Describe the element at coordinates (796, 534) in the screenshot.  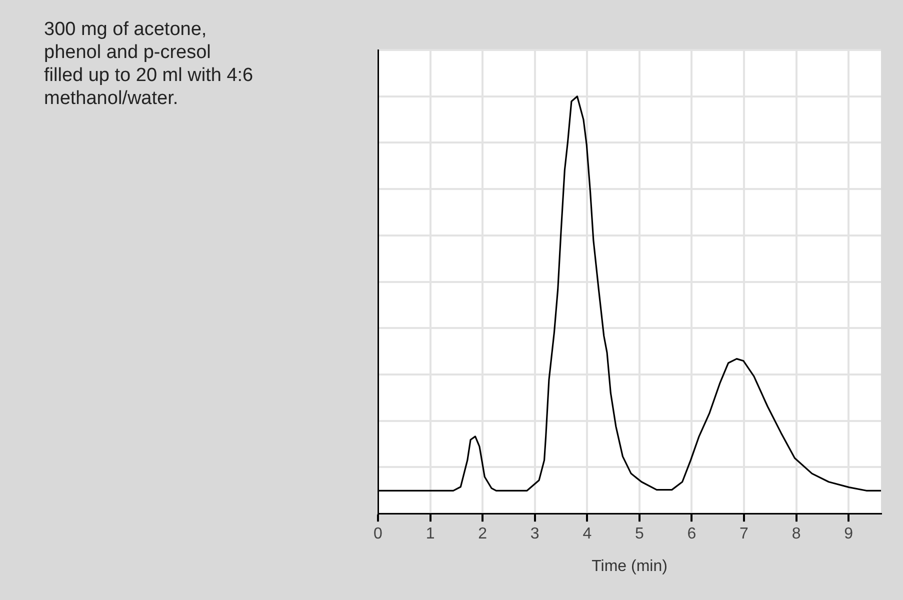
I see `x-tick-label: 8` at that location.